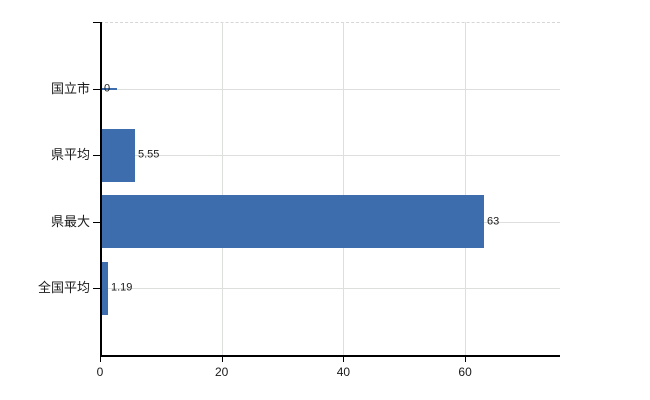 The width and height of the screenshot is (650, 400). I want to click on value-label: 63, so click(493, 221).